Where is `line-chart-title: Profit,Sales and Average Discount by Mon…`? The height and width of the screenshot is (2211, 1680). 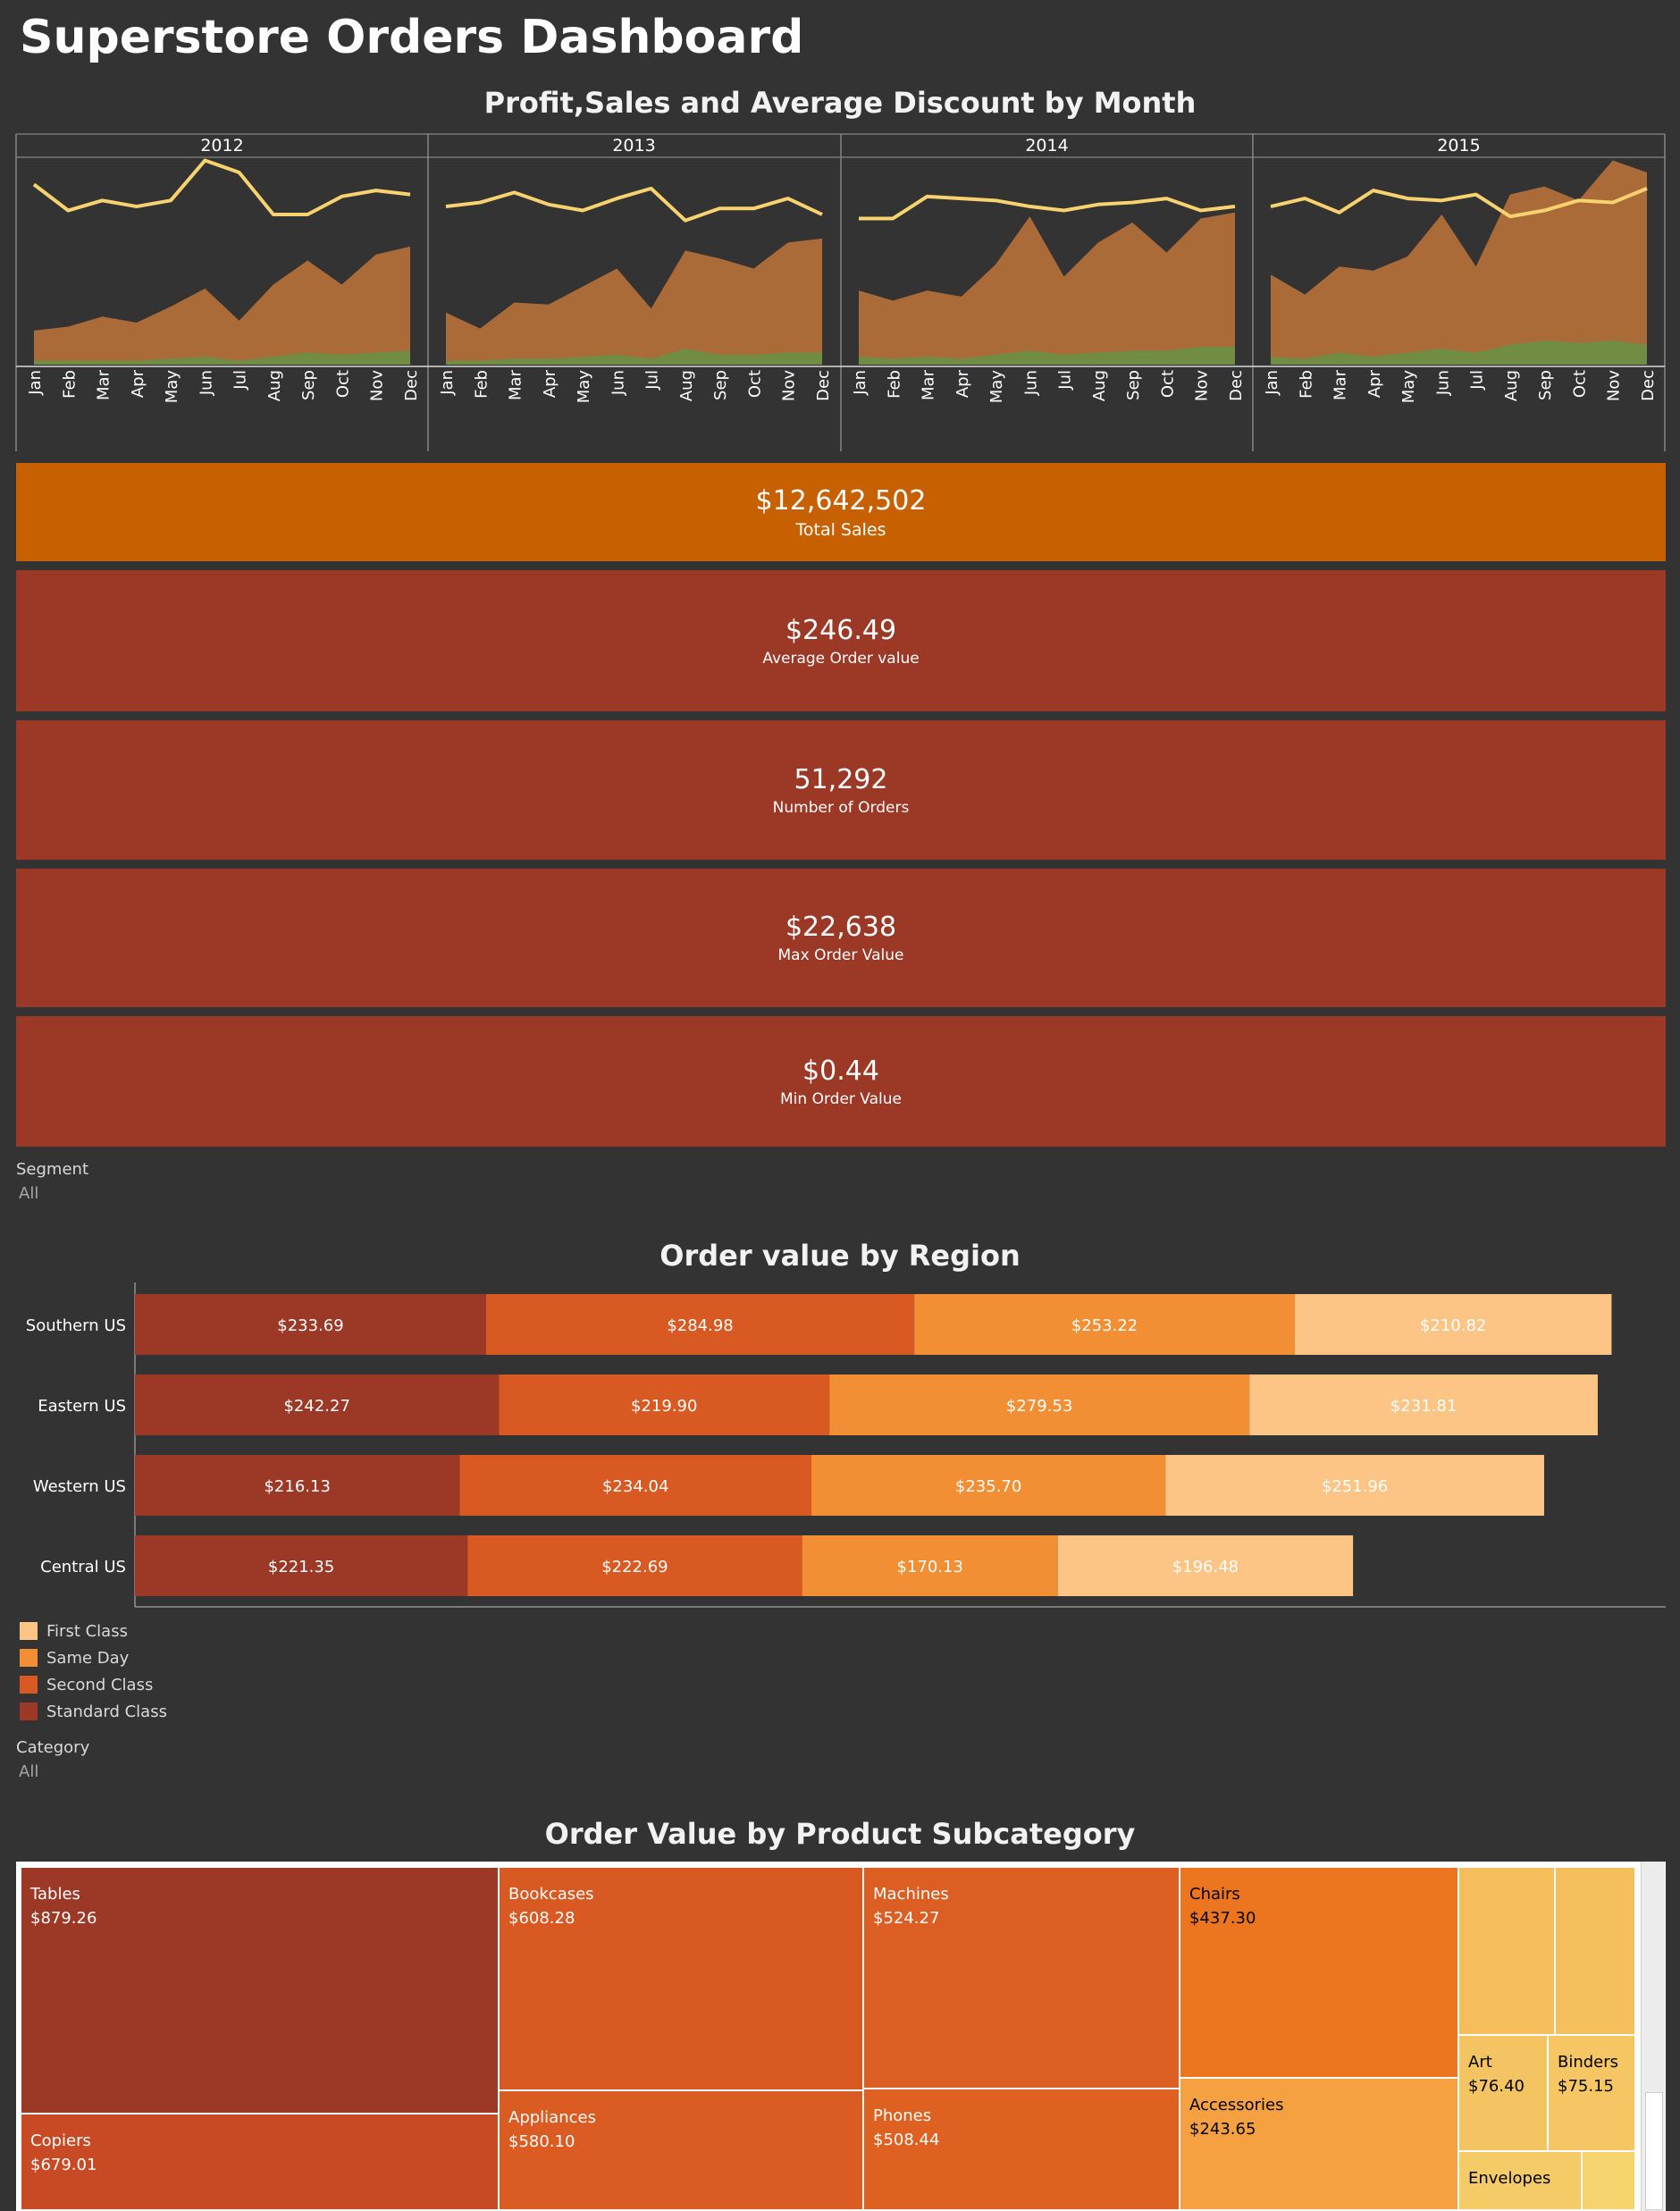 line-chart-title: Profit,Sales and Average Discount by Mon… is located at coordinates (840, 103).